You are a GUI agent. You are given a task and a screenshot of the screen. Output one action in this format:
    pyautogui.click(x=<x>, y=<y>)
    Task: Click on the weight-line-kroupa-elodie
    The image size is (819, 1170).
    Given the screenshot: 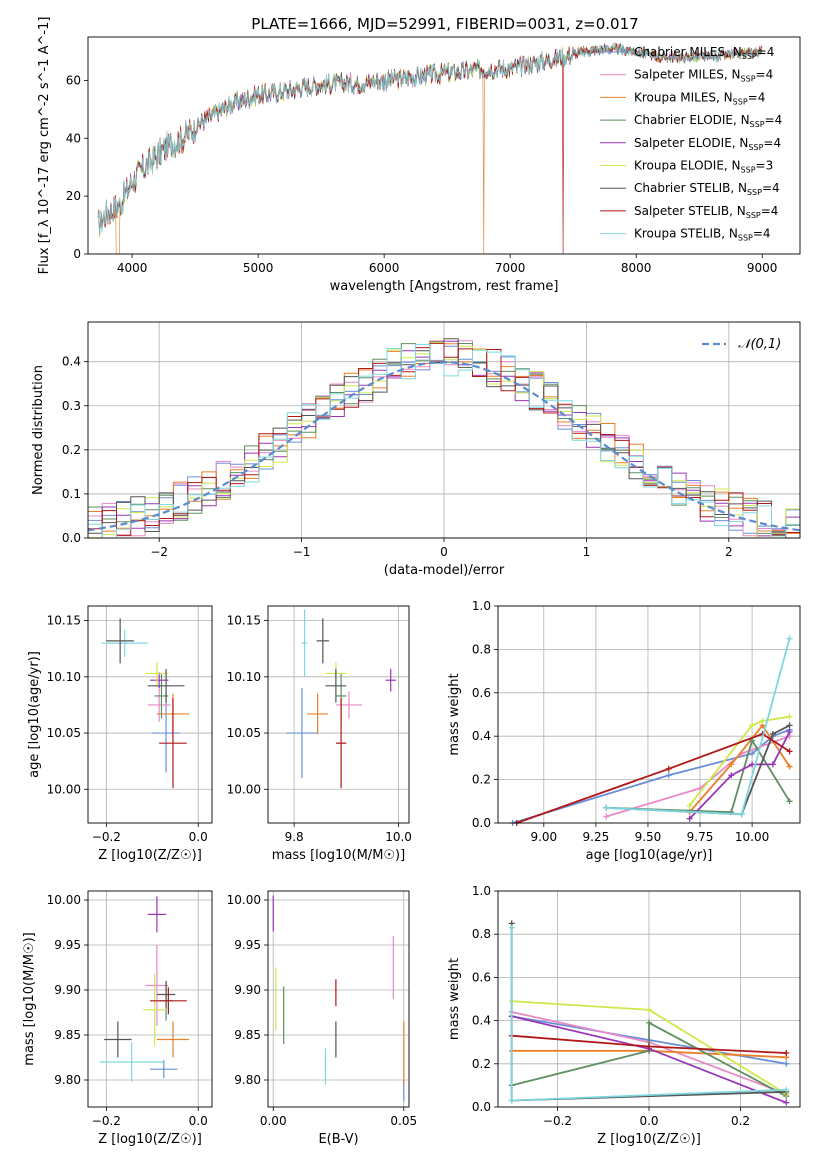 What is the action you would take?
    pyautogui.click(x=739, y=761)
    